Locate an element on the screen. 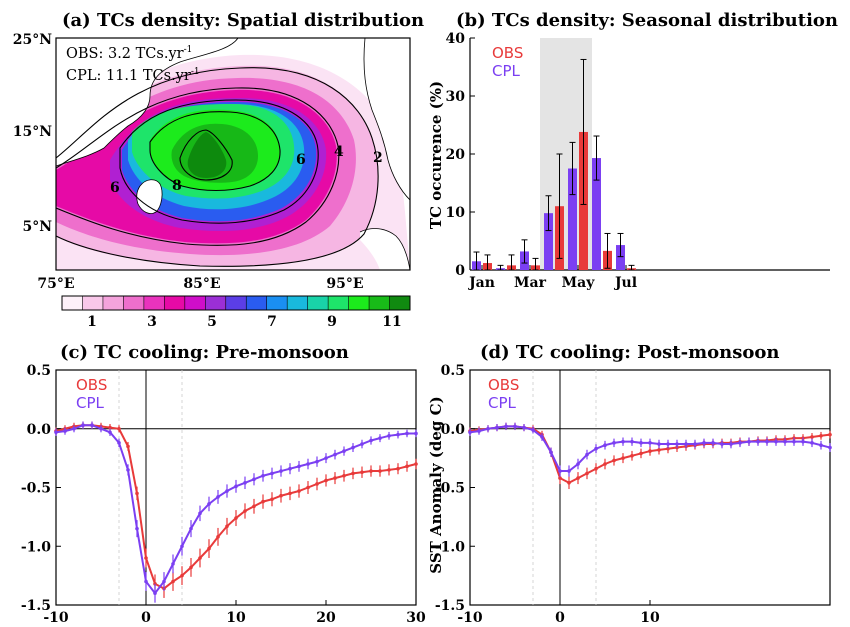  x-tick-label: Jan is located at coordinates (481, 283).